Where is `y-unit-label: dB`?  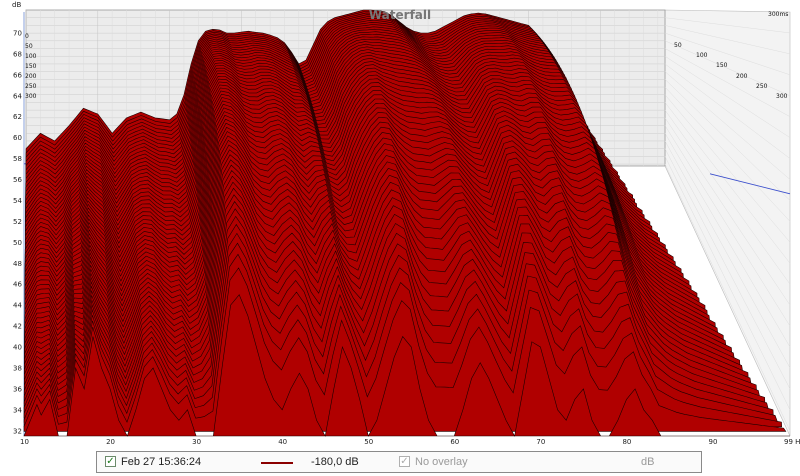 y-unit-label: dB is located at coordinates (16, 5).